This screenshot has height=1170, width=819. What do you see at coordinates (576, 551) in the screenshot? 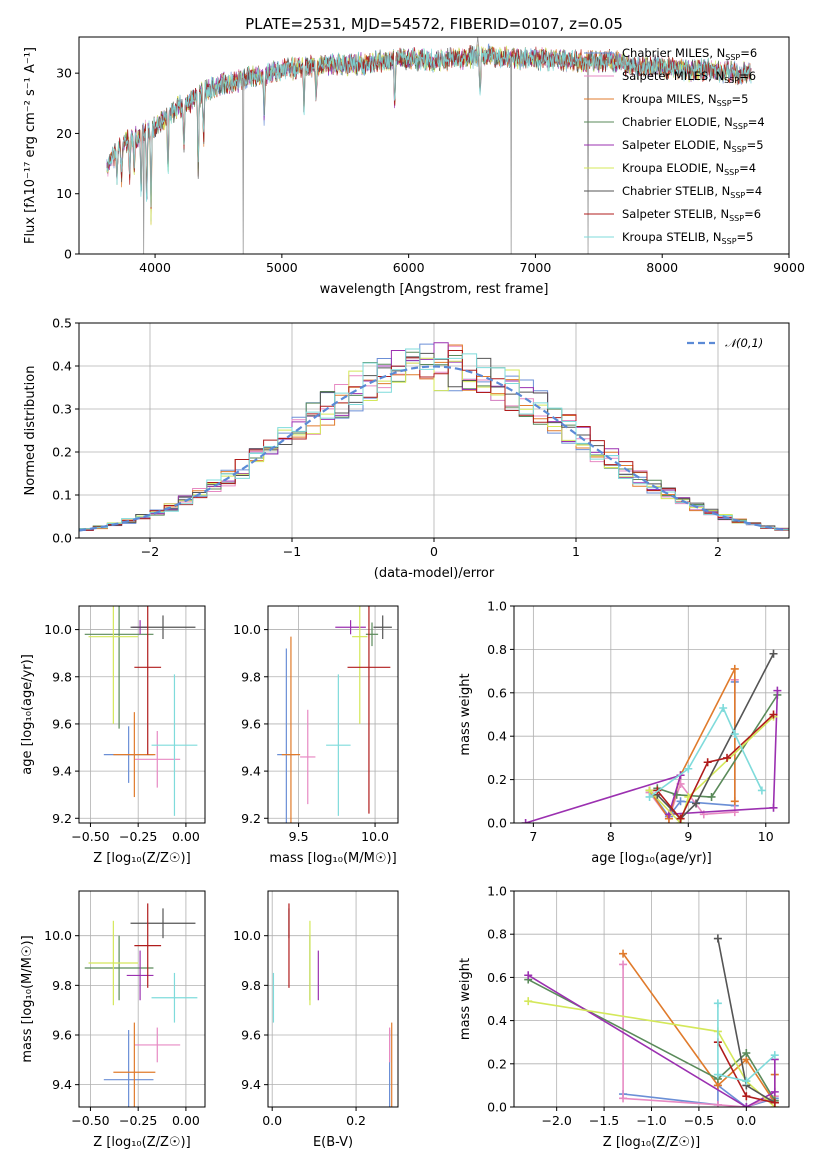
I see `x-tick-label: 1` at bounding box center [576, 551].